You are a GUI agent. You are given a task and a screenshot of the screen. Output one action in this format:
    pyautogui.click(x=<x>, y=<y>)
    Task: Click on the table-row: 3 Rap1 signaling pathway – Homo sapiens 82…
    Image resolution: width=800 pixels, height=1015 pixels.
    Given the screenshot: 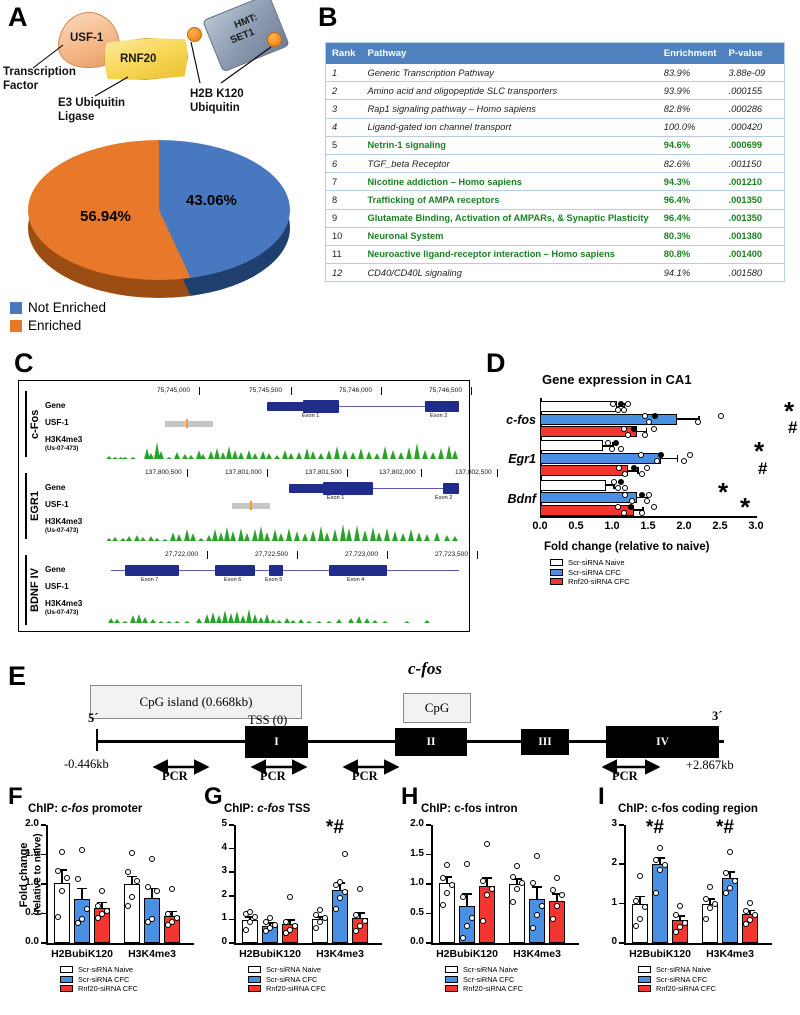 What is the action you would take?
    pyautogui.click(x=555, y=109)
    